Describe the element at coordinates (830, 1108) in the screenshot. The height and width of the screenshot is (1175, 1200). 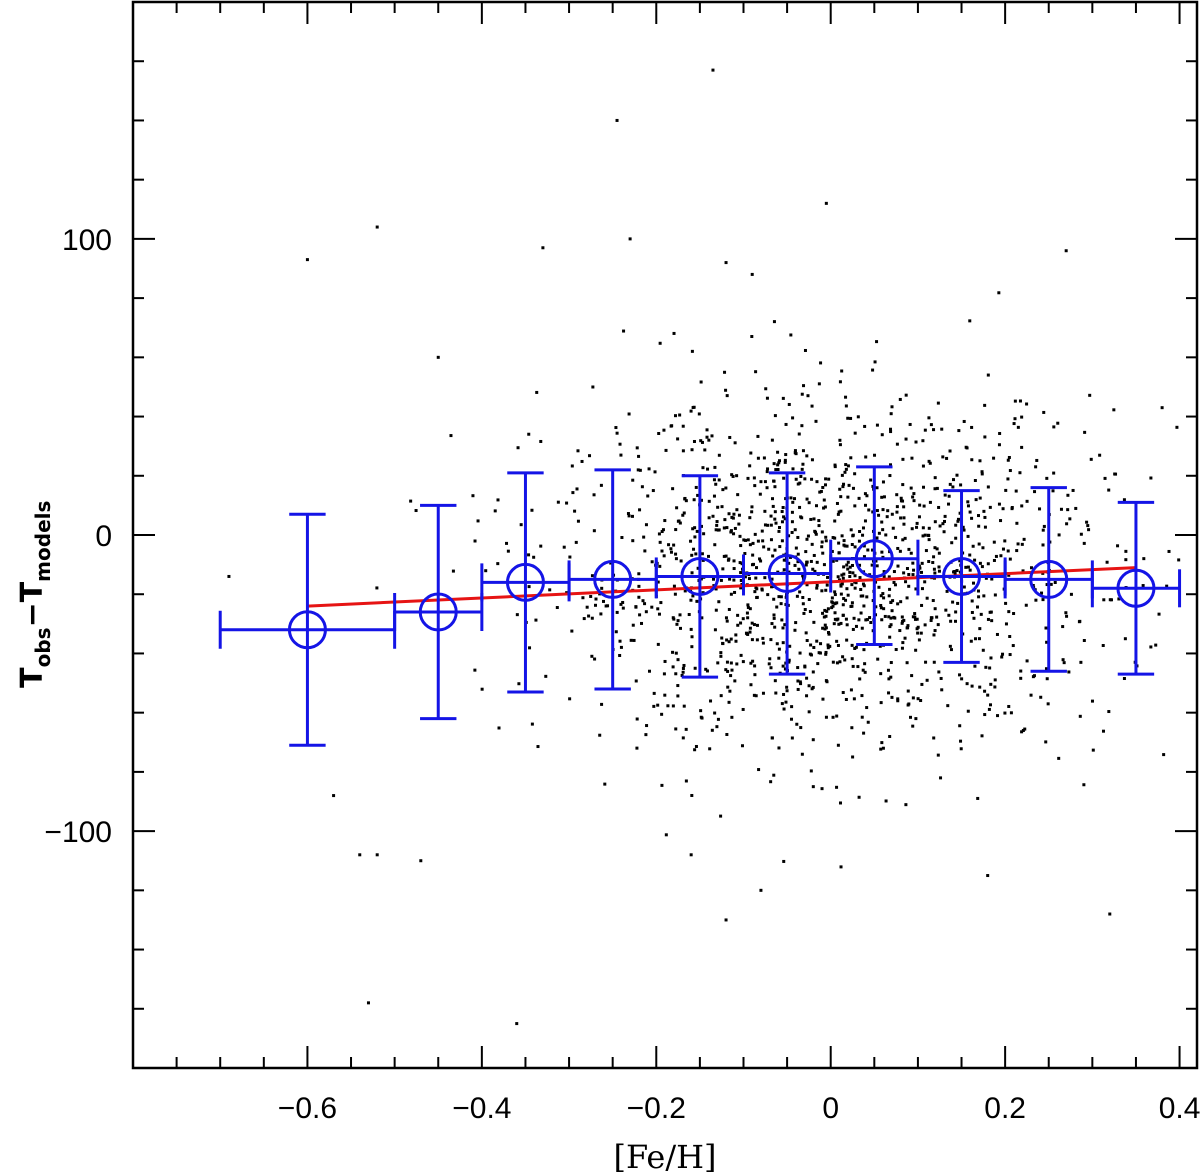
I see `x-tick-label: 0` at that location.